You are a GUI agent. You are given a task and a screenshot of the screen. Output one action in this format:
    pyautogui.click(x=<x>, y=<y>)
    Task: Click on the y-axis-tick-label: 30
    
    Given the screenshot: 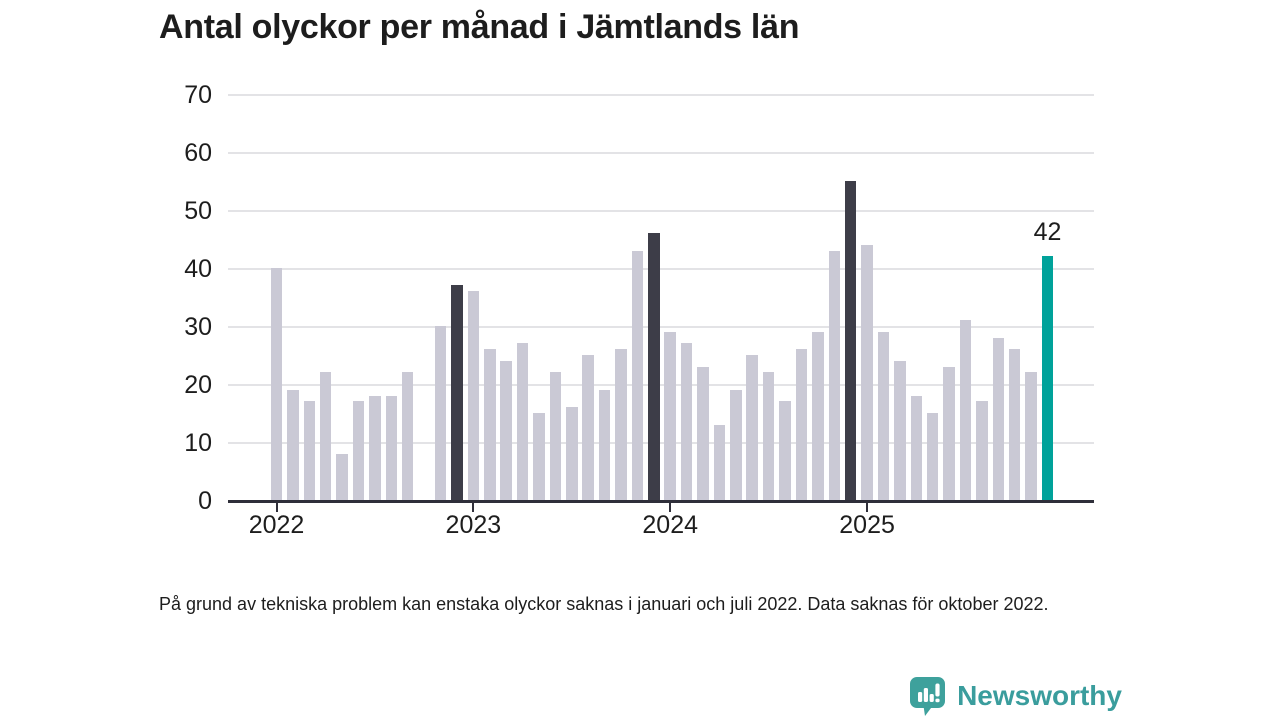 What is the action you would take?
    pyautogui.click(x=198, y=327)
    